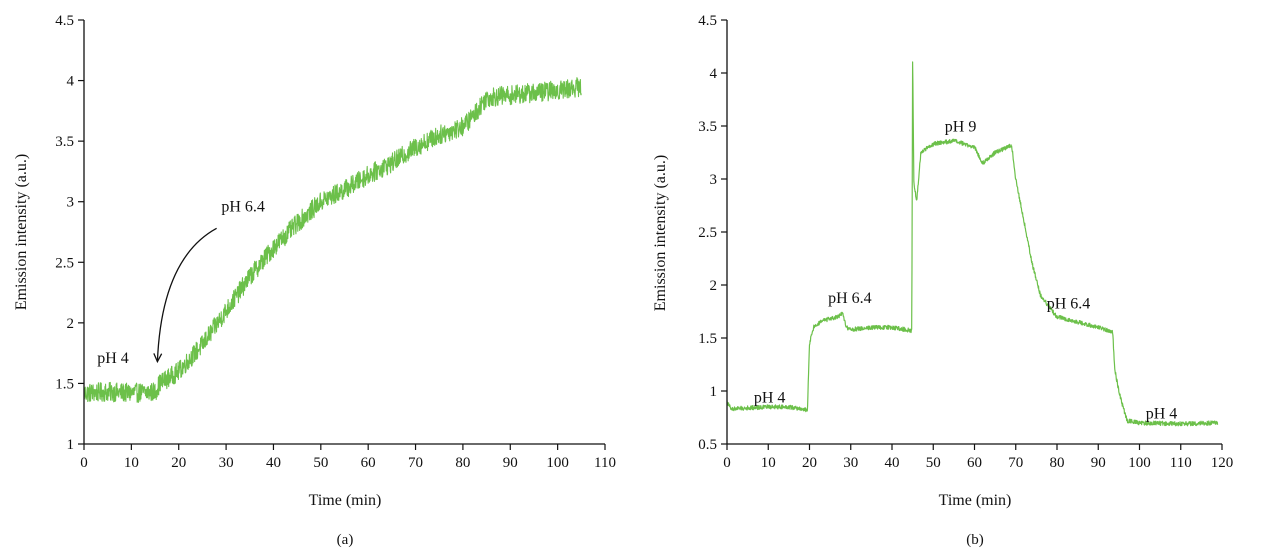  I want to click on x-tick-label: 120, so click(1222, 463).